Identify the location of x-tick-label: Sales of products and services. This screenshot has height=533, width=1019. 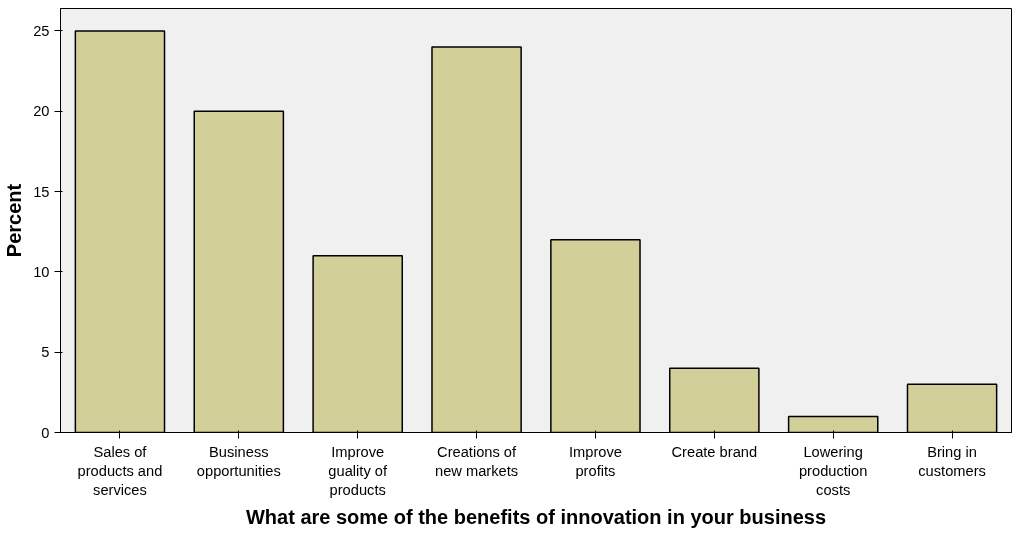
(120, 470).